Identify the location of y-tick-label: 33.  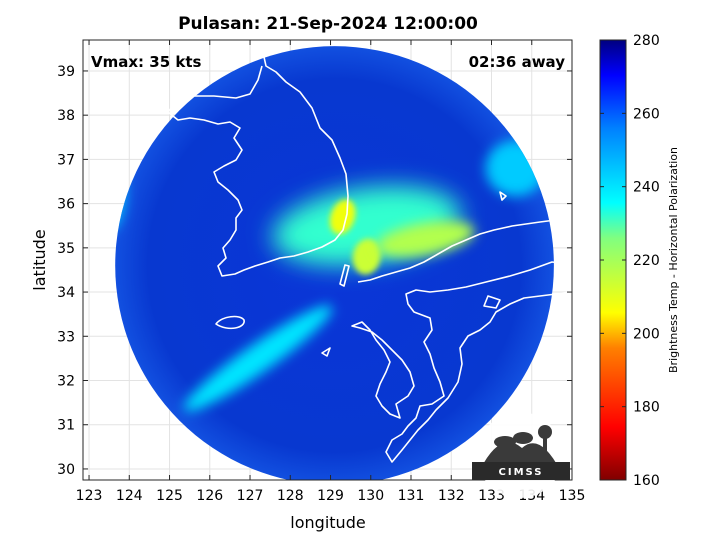
(66, 337).